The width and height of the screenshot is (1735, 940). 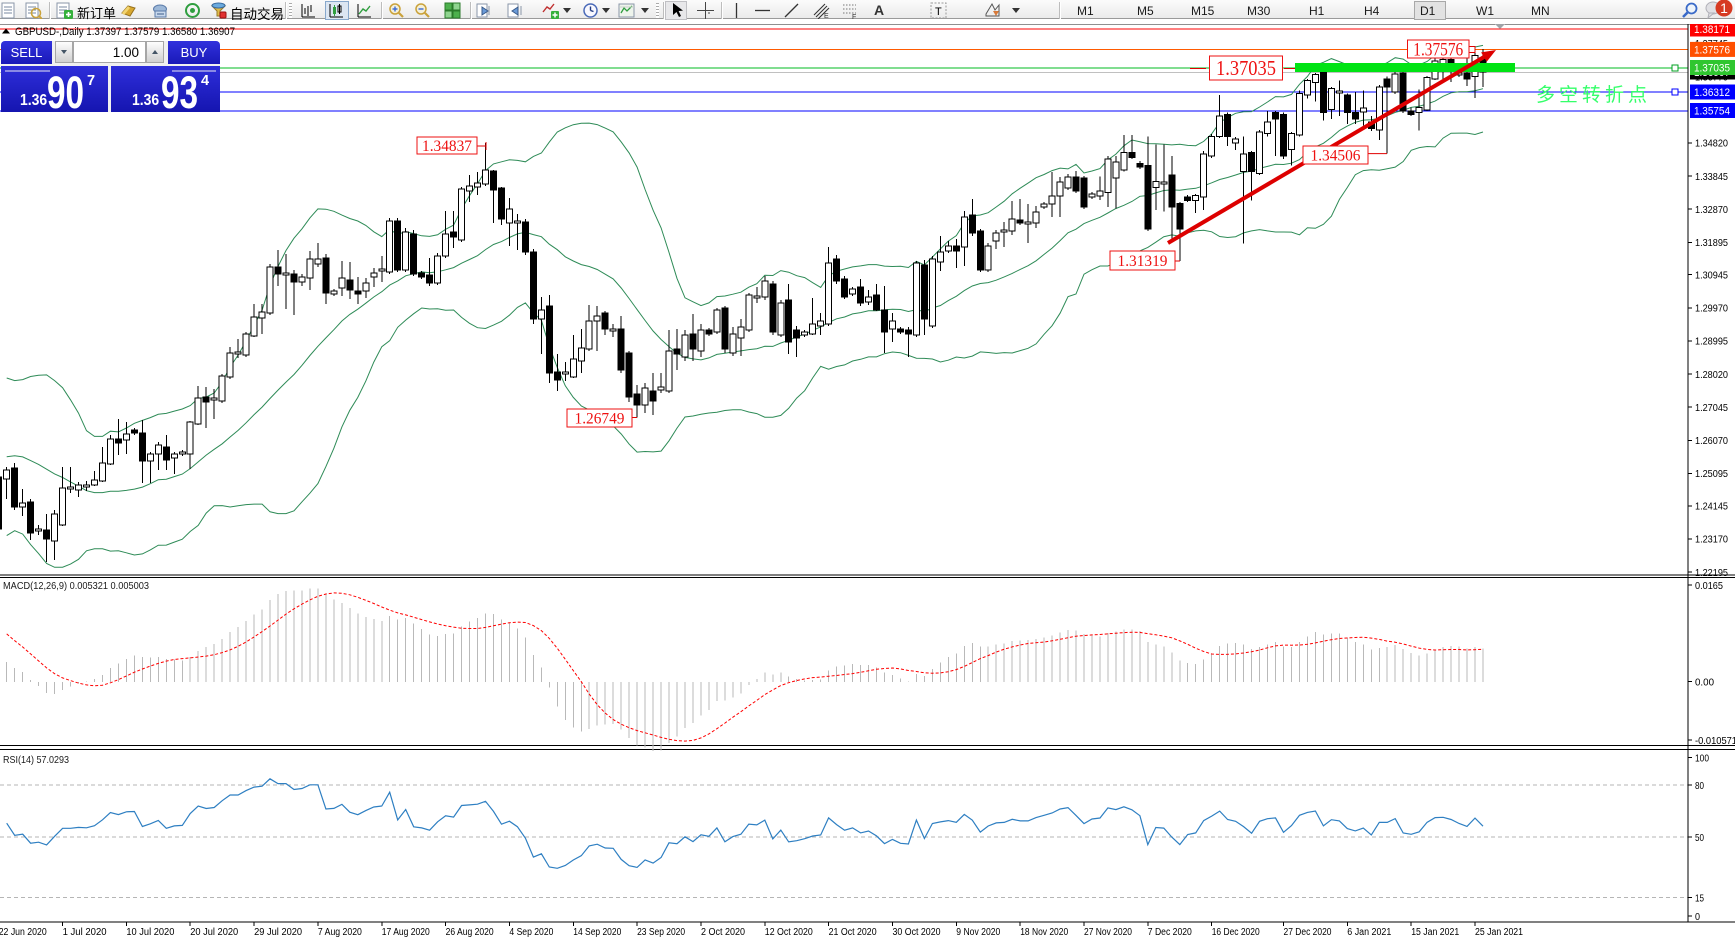 I want to click on svg-text: 1.23170, so click(x=1711, y=540).